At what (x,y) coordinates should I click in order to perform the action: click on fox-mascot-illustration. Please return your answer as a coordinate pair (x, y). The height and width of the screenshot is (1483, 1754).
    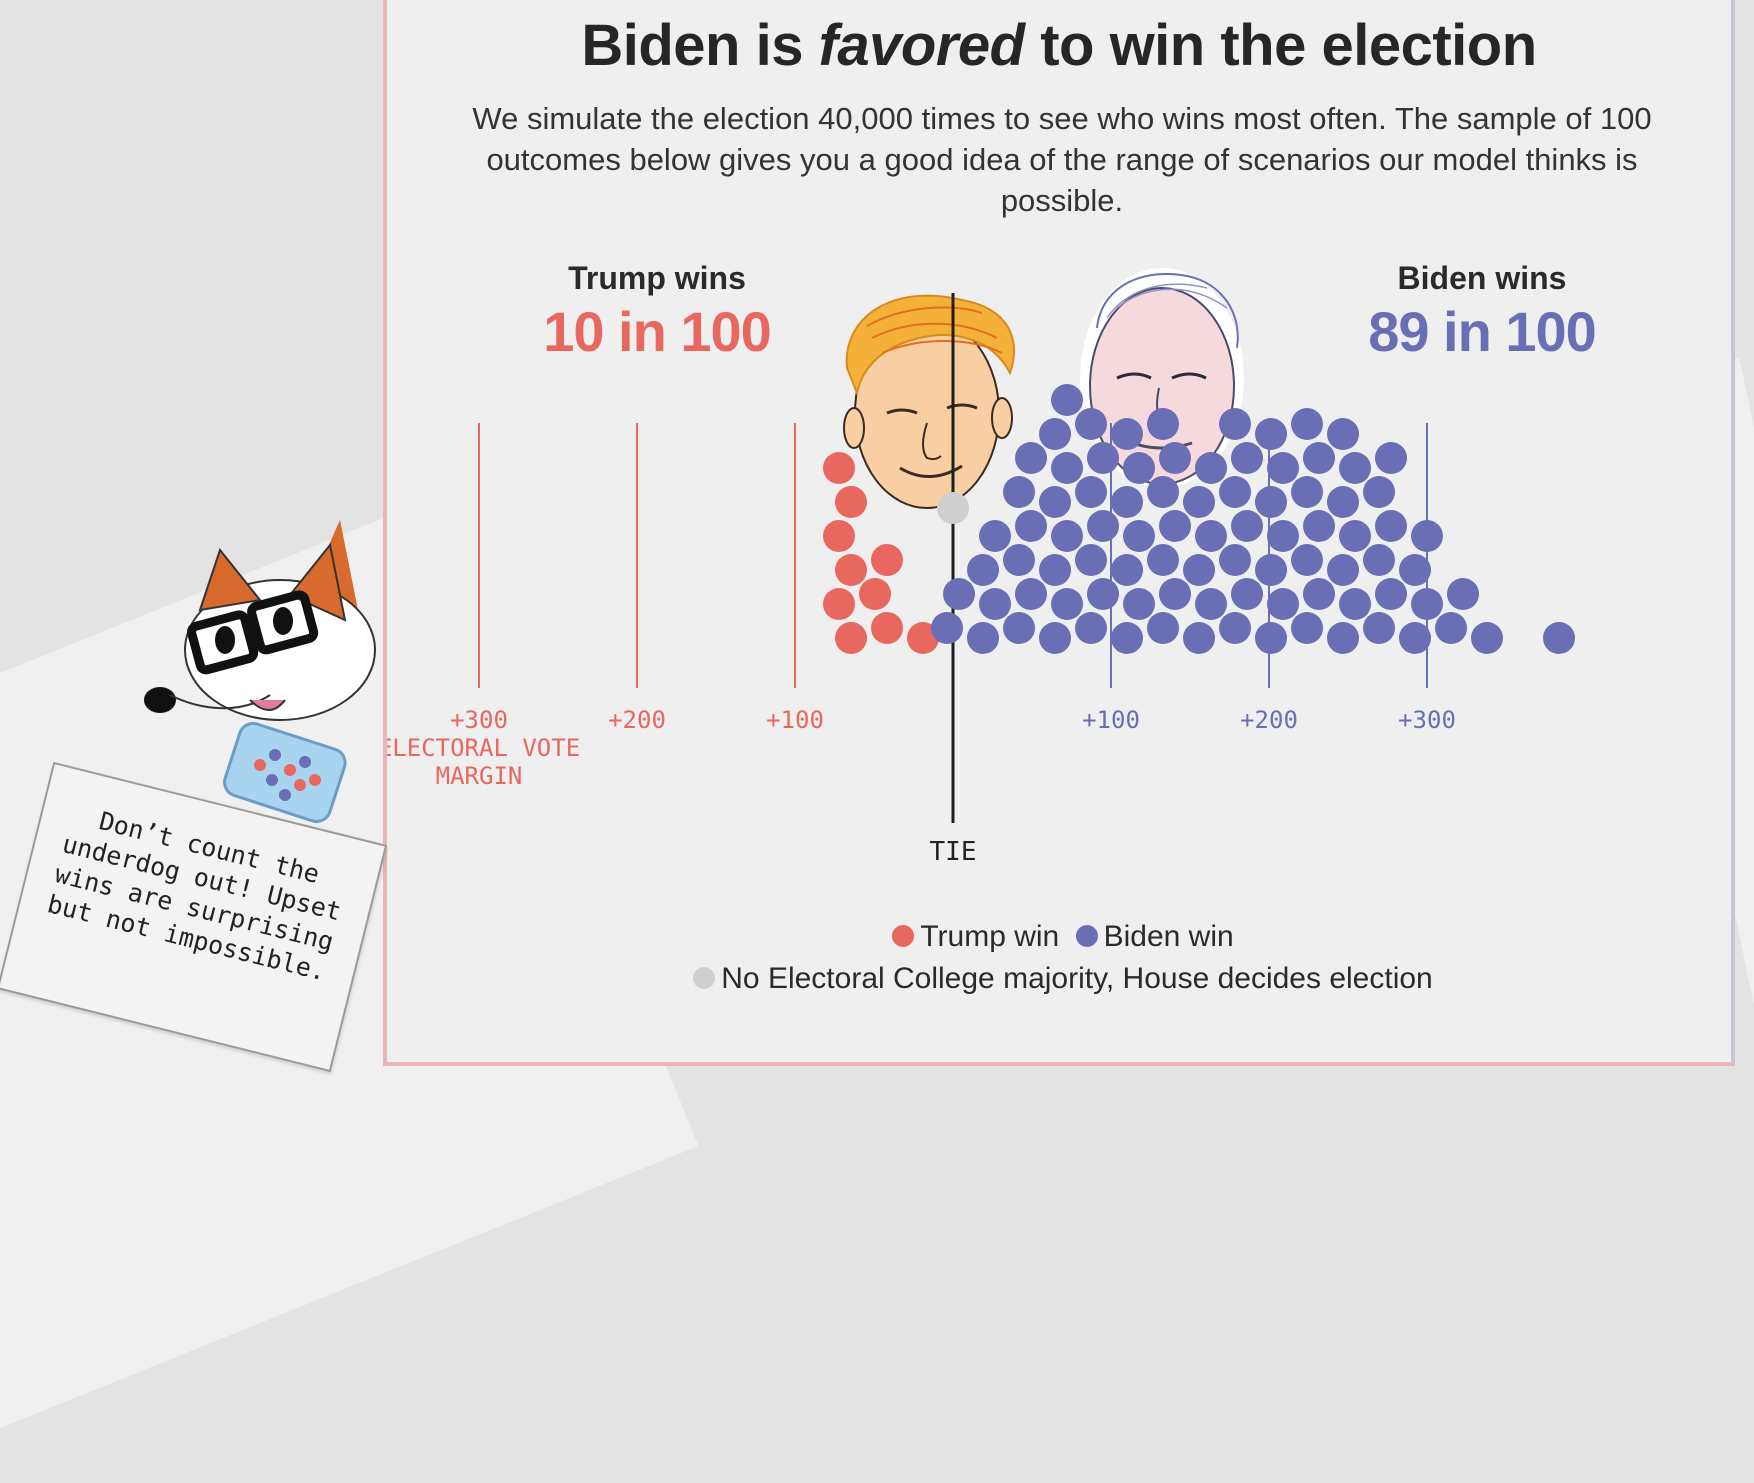
    Looking at the image, I should click on (260, 671).